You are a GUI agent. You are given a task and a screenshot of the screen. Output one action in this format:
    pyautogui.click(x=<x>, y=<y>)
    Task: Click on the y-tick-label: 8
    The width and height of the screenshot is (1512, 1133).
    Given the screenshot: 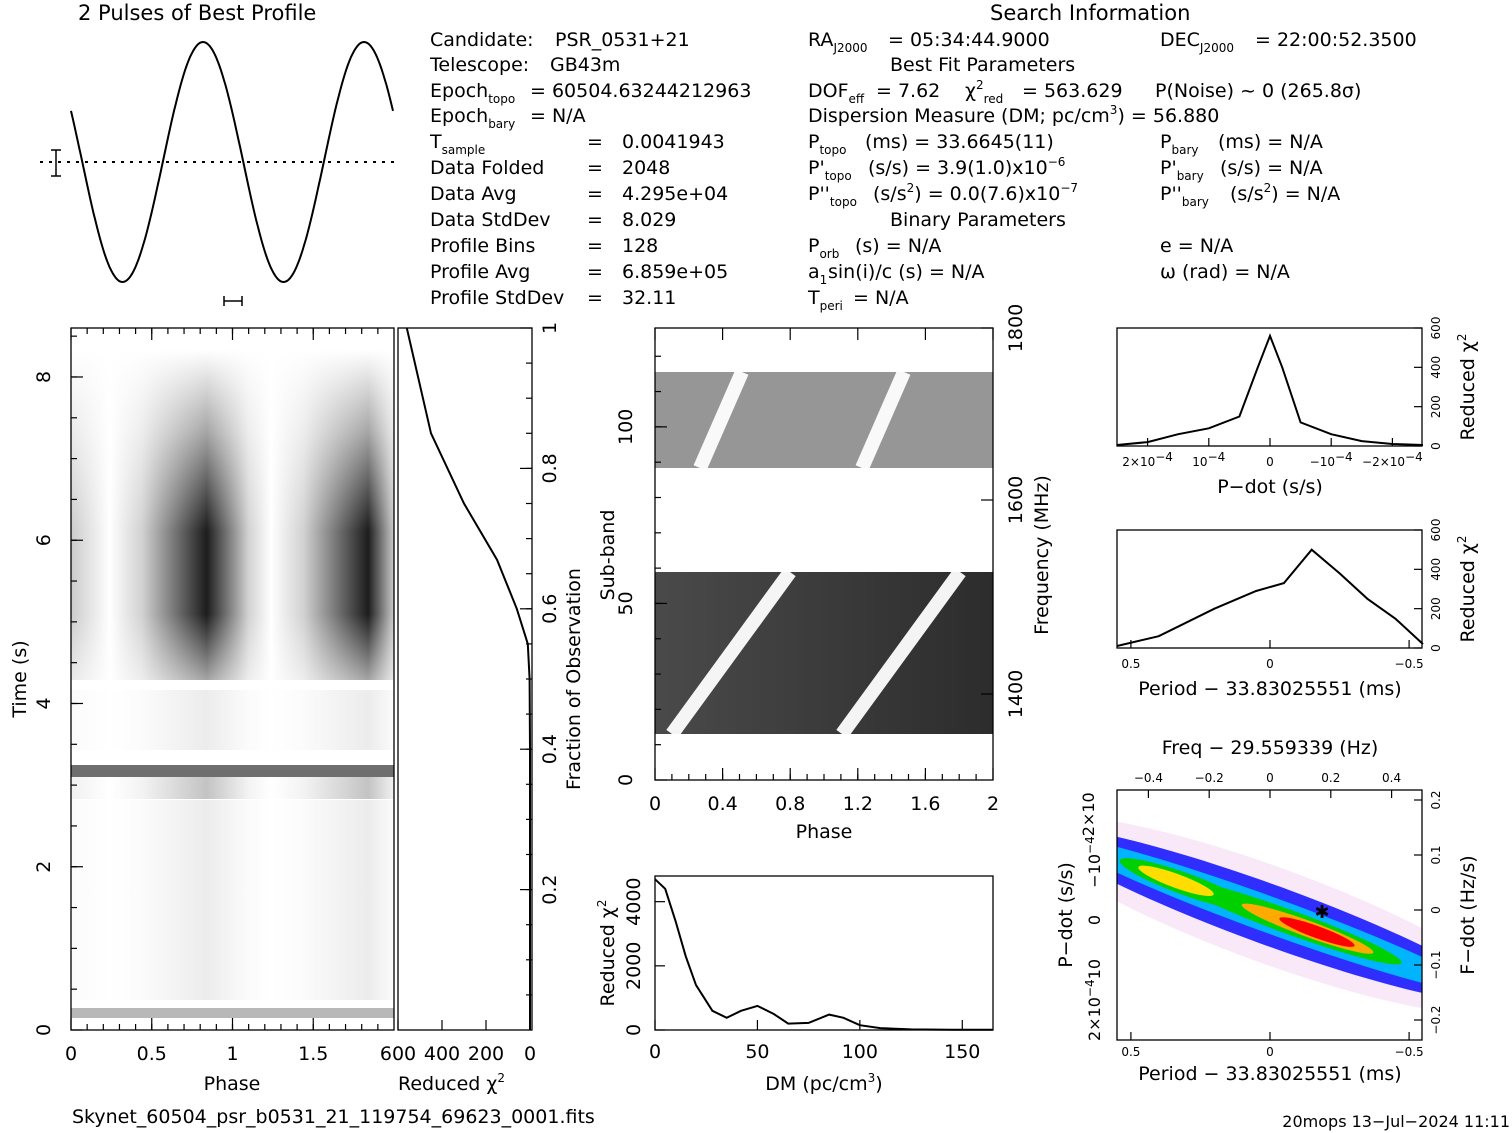 What is the action you would take?
    pyautogui.click(x=44, y=377)
    